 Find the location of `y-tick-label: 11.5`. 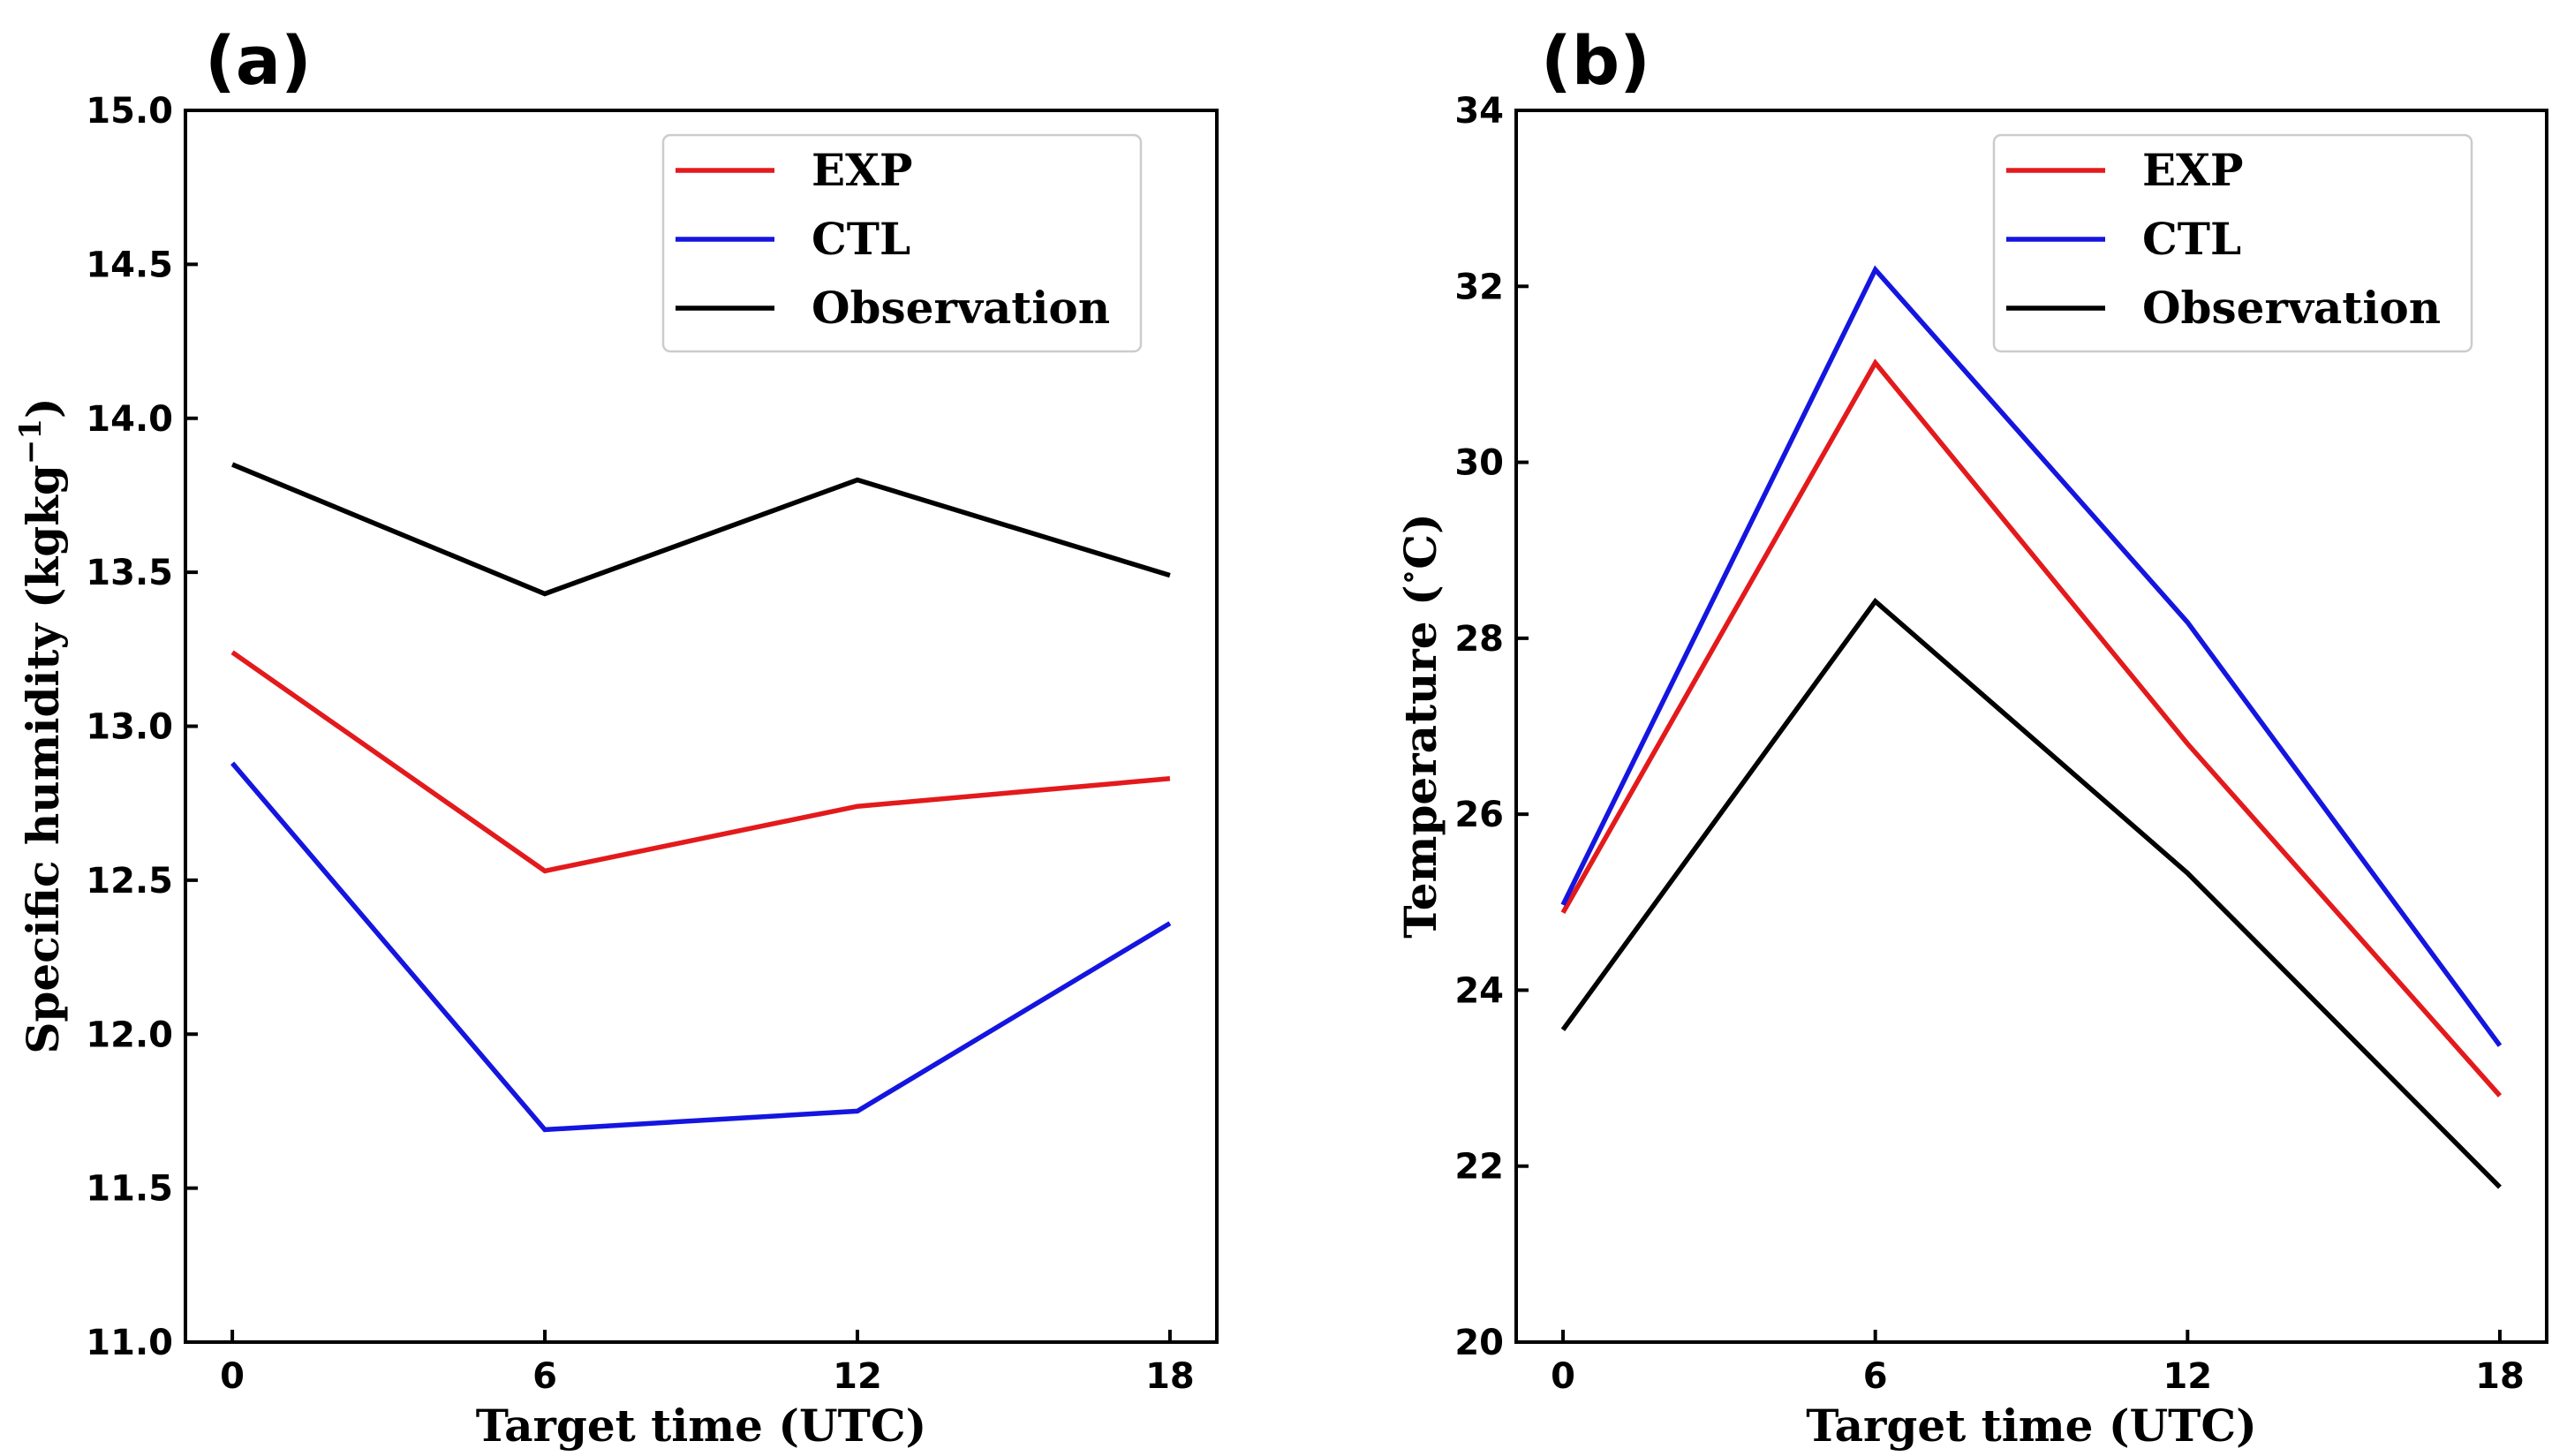

y-tick-label: 11.5 is located at coordinates (129, 1189).